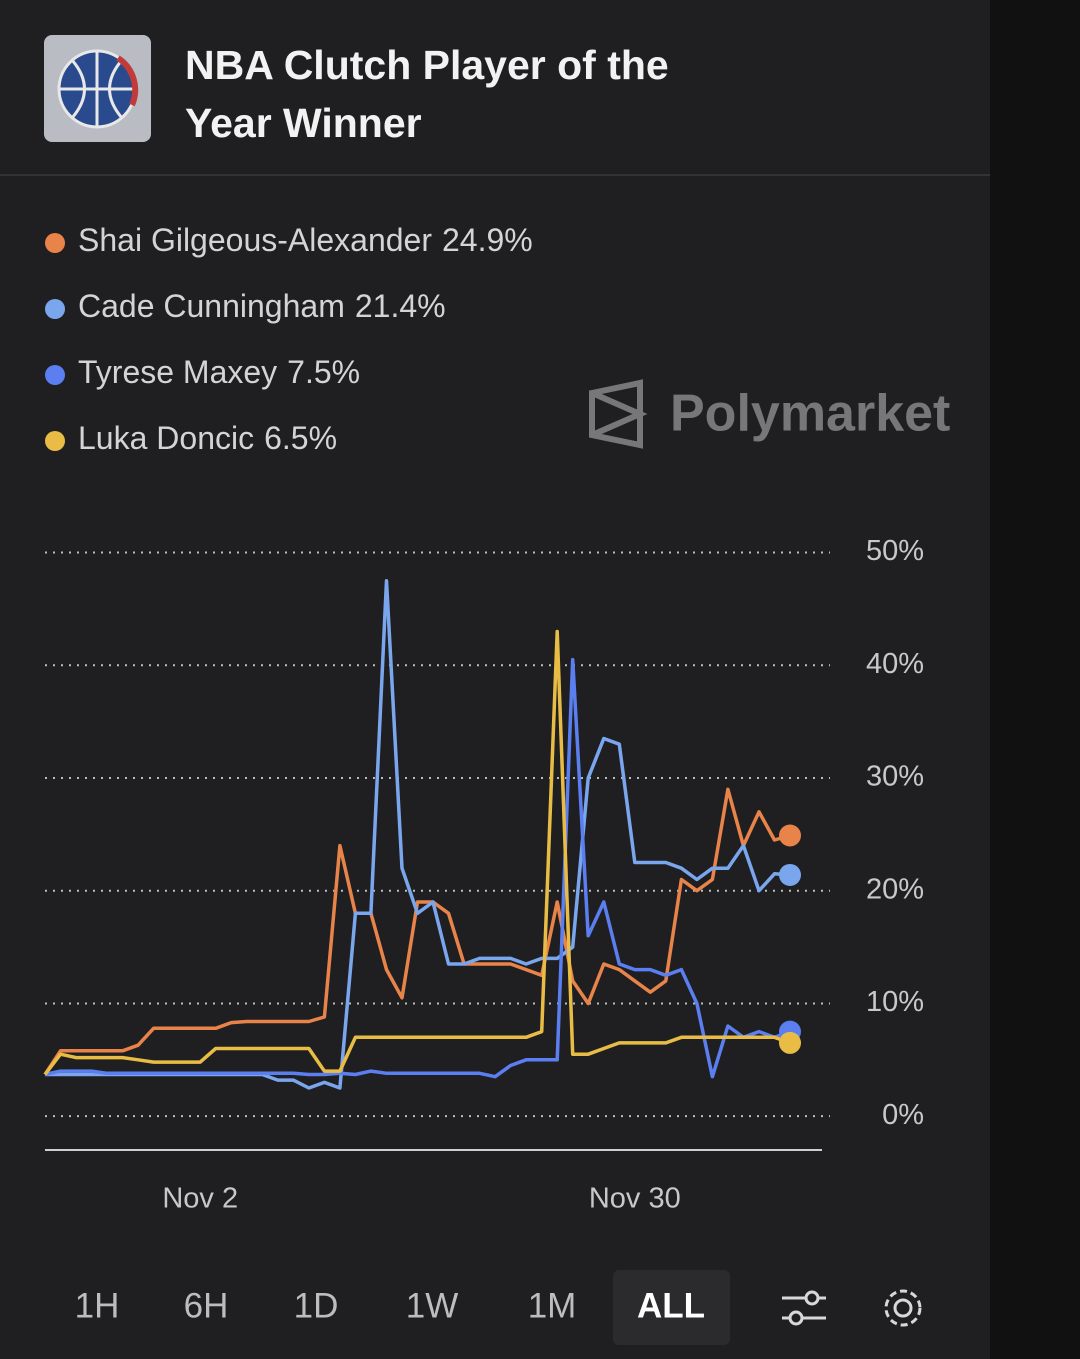 The width and height of the screenshot is (1080, 1359). I want to click on legend-entry: Tyrese Maxey 7.5%, so click(219, 372).